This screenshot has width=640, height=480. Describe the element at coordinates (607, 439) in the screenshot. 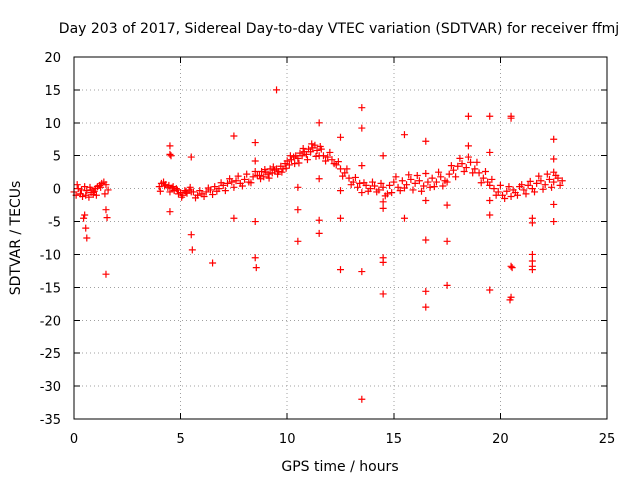

I see `x-tick-label: 25` at that location.